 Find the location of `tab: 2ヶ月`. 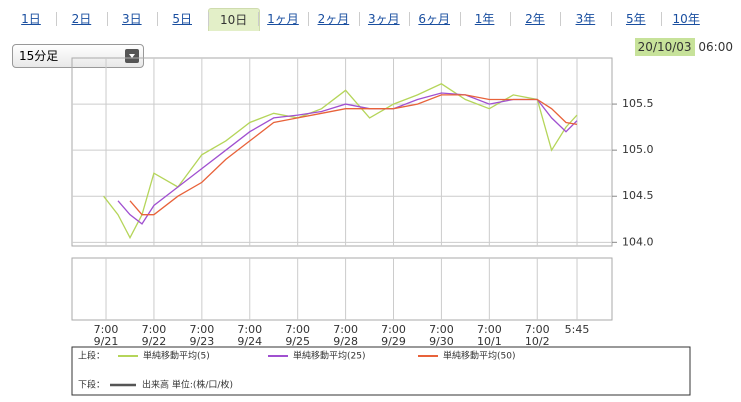

tab: 2ヶ月 is located at coordinates (333, 19).